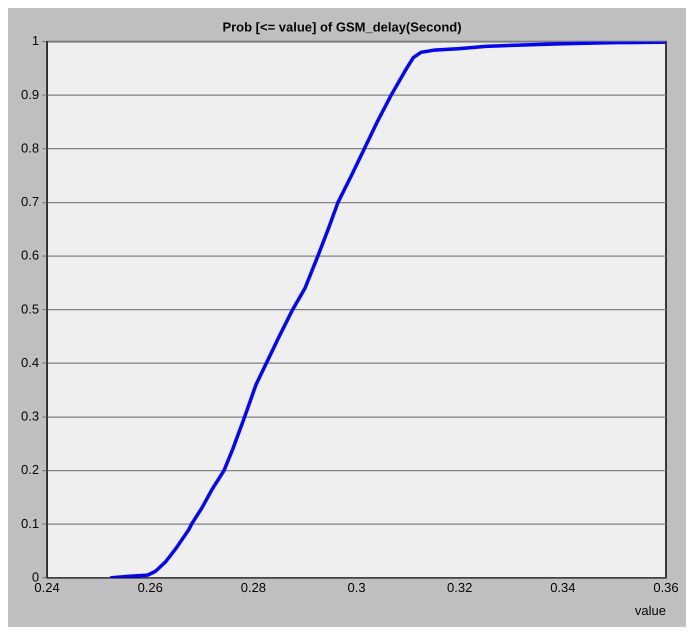  Describe the element at coordinates (650, 610) in the screenshot. I see `x-axis-title: value` at that location.